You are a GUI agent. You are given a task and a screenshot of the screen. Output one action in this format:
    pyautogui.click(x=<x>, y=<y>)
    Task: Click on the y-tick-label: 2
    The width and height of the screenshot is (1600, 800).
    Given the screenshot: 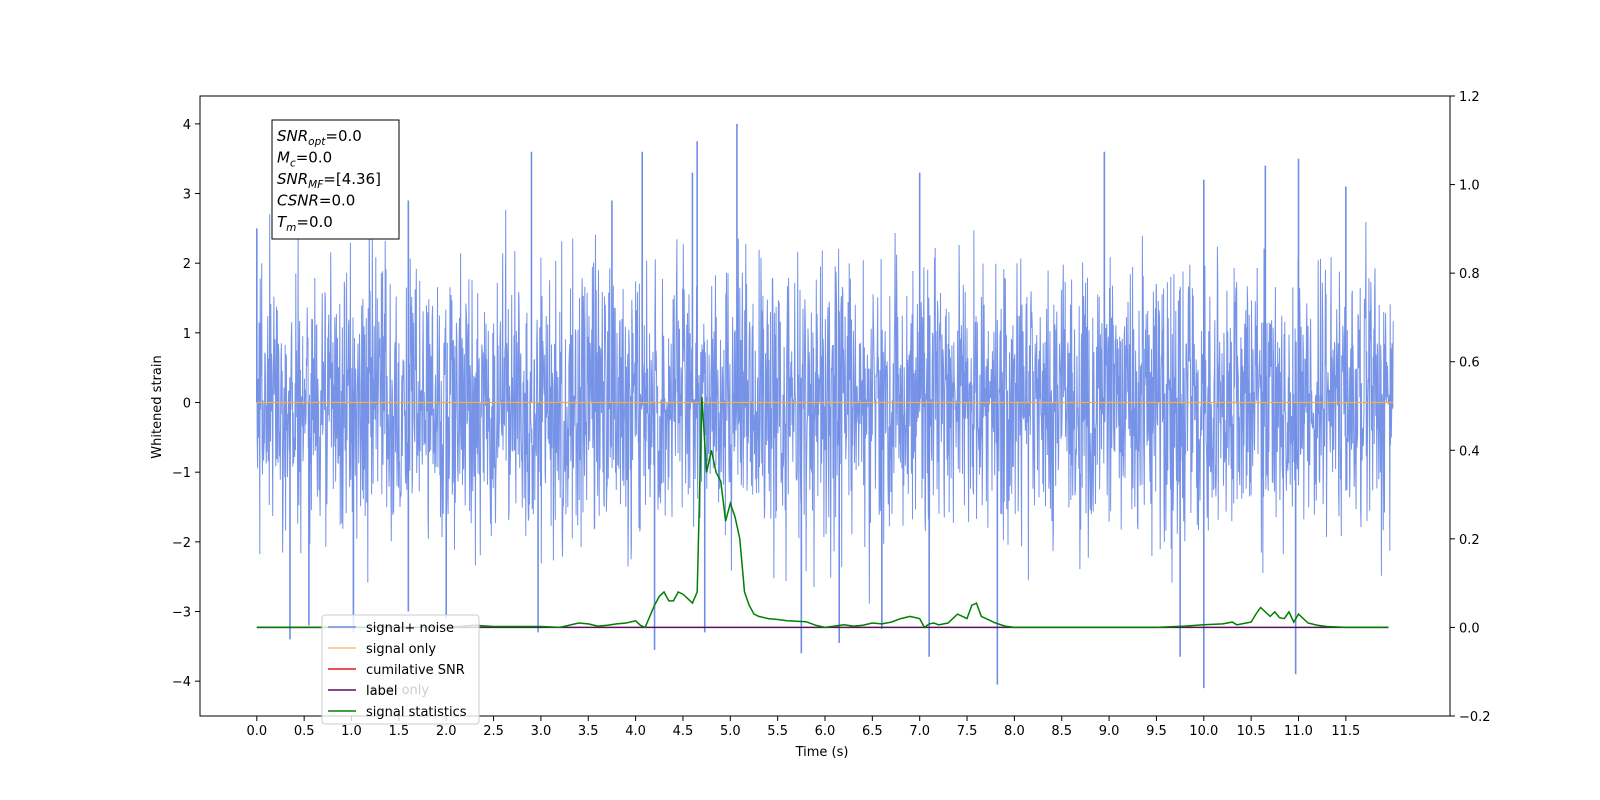 What is the action you would take?
    pyautogui.click(x=187, y=264)
    